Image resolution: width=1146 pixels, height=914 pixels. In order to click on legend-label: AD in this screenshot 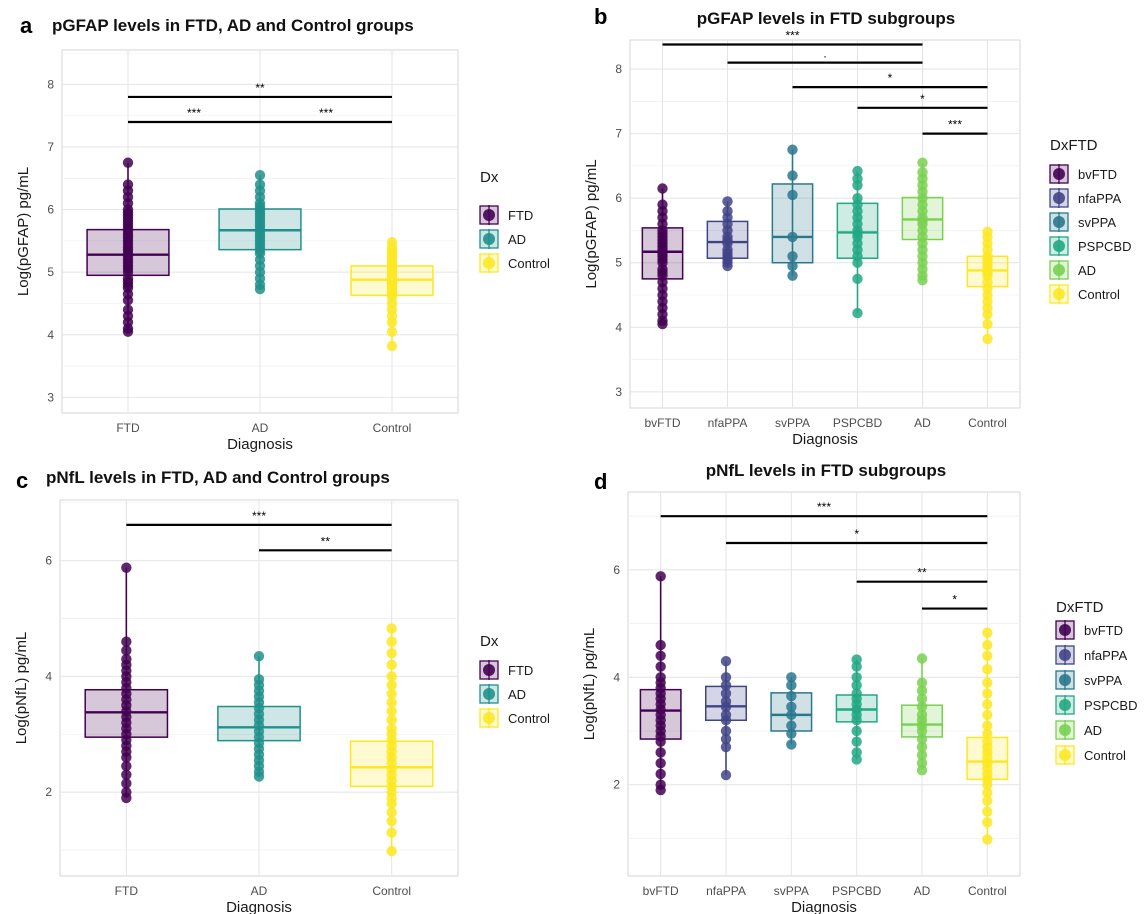, I will do `click(517, 694)`.